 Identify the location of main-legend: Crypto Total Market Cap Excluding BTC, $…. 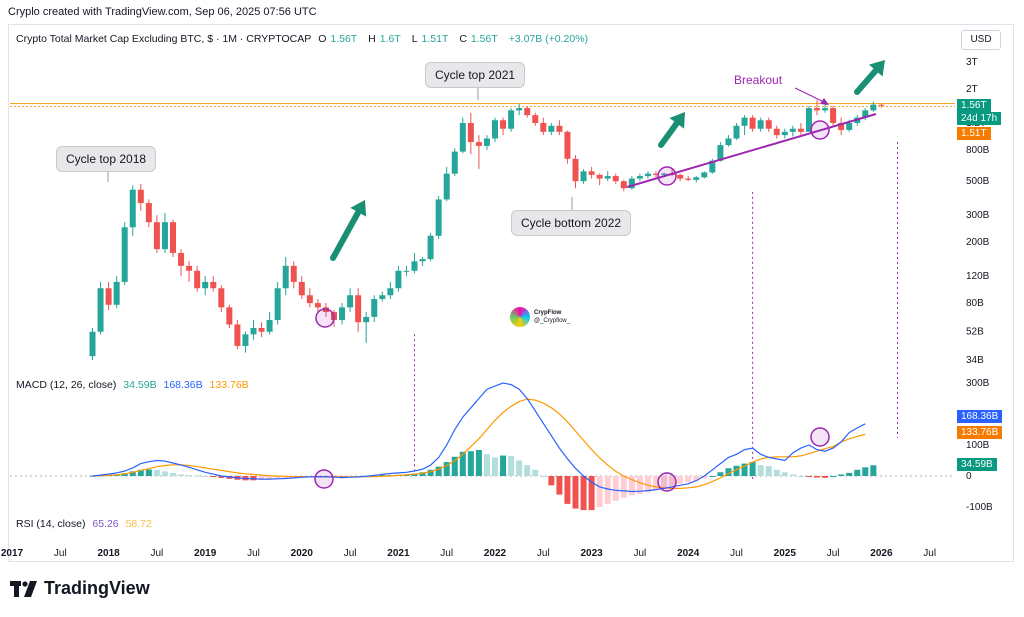
(304, 39).